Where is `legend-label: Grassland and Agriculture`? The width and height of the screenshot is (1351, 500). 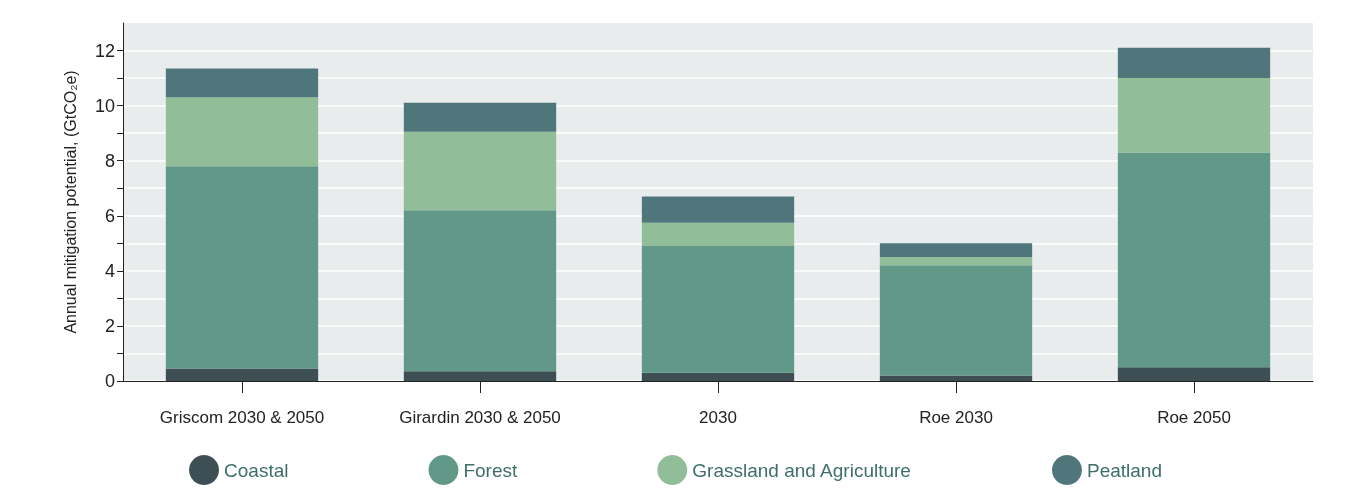
legend-label: Grassland and Agriculture is located at coordinates (801, 470).